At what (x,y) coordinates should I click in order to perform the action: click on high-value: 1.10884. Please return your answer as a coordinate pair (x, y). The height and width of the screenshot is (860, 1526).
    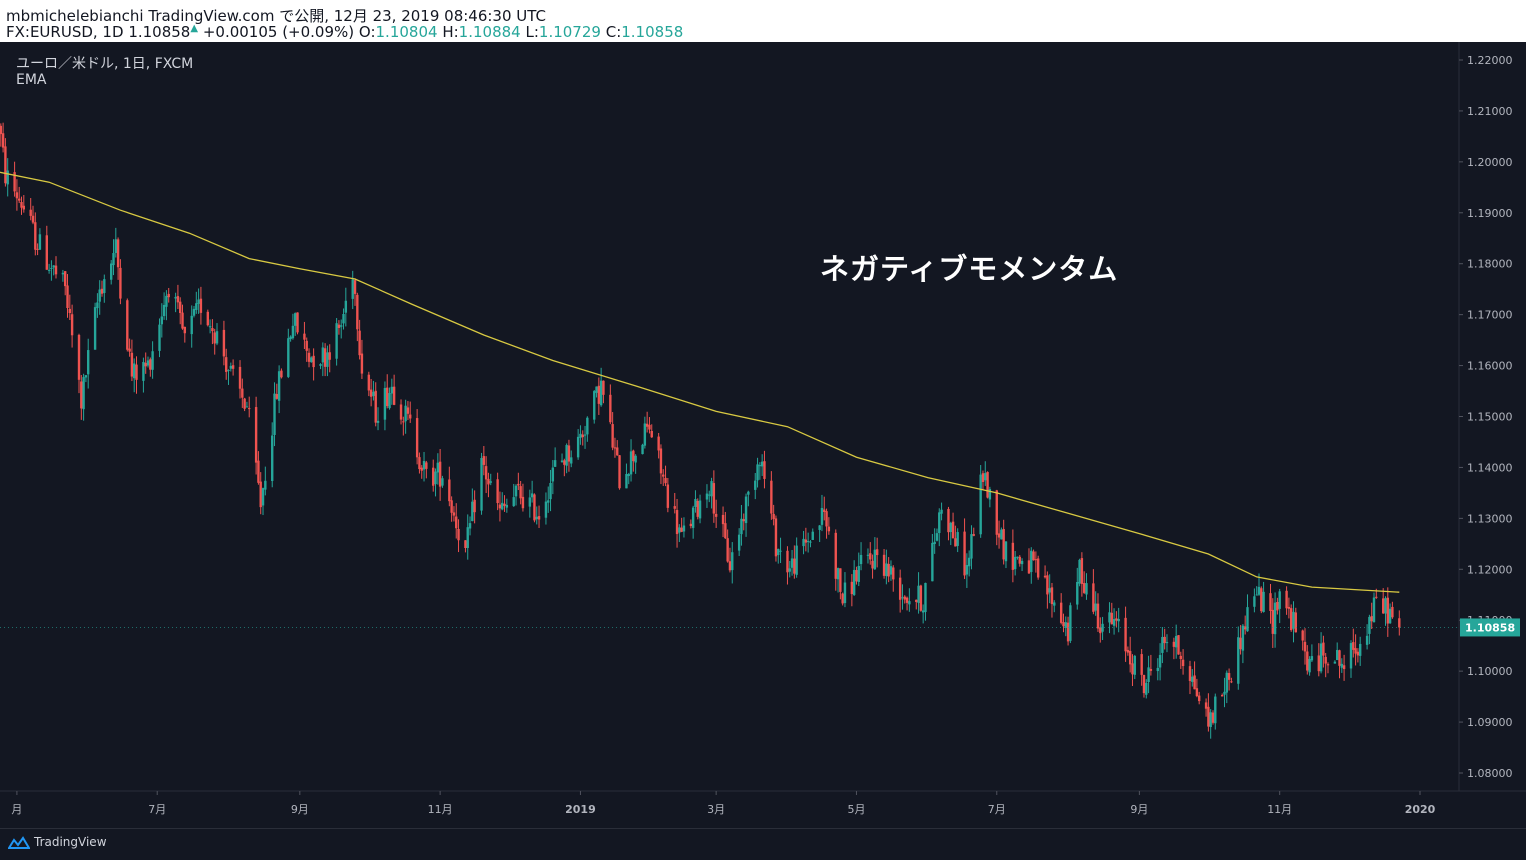
    Looking at the image, I should click on (489, 32).